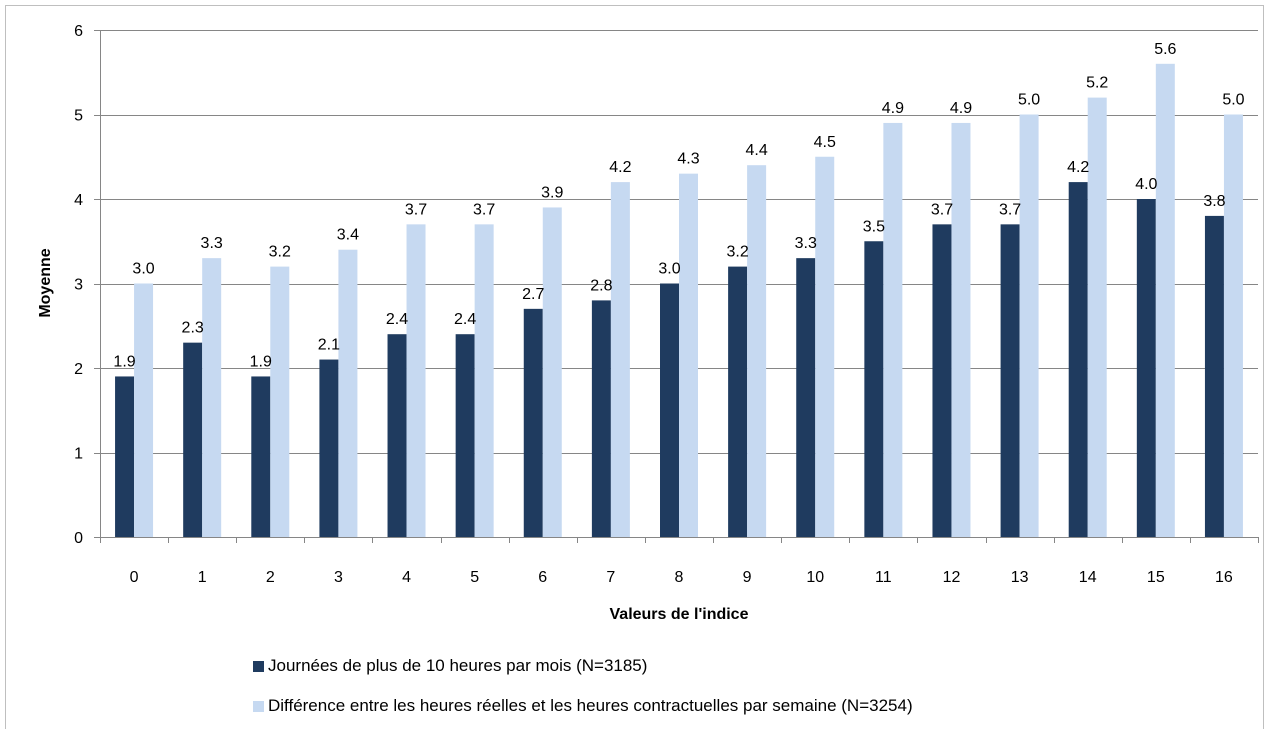 The width and height of the screenshot is (1269, 734). What do you see at coordinates (143, 269) in the screenshot?
I see `data-label-series-2: 3.0` at bounding box center [143, 269].